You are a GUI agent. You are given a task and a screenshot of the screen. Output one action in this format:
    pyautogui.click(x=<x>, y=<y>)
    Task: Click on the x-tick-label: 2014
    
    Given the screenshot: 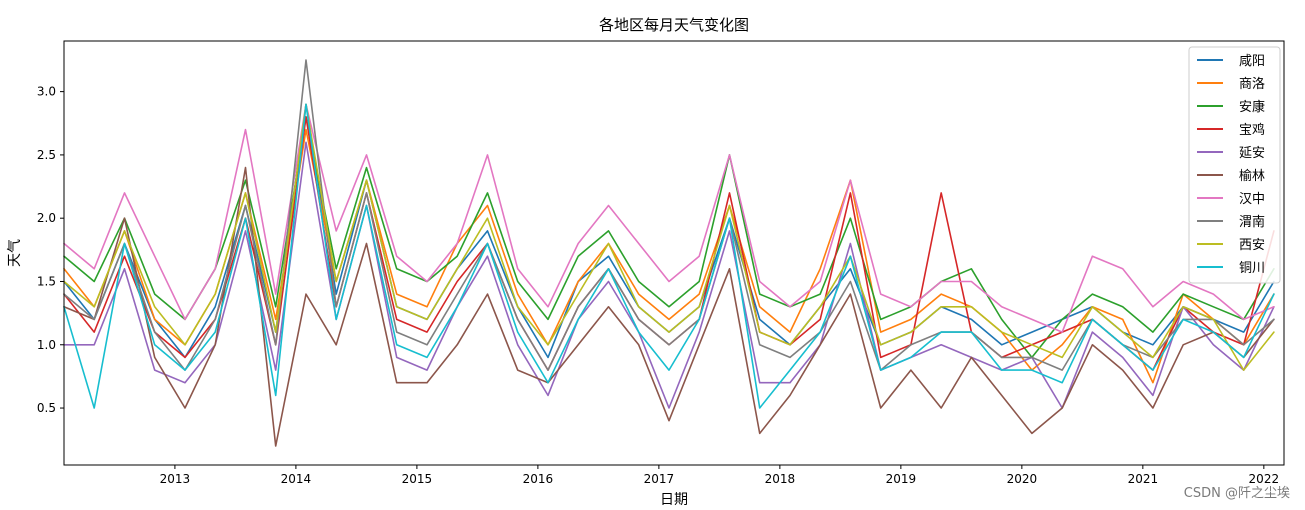 What is the action you would take?
    pyautogui.click(x=296, y=479)
    